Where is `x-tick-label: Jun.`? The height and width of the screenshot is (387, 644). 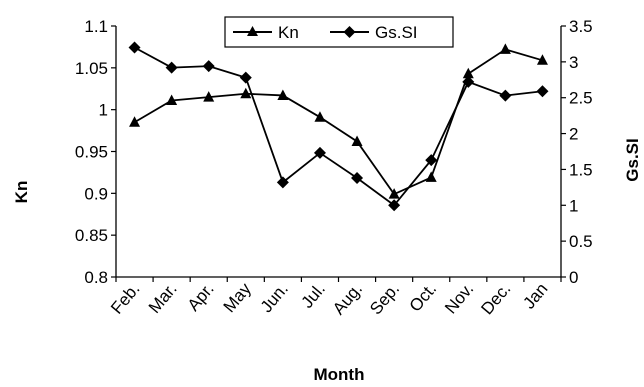 x-tick-label: Jun. is located at coordinates (274, 297).